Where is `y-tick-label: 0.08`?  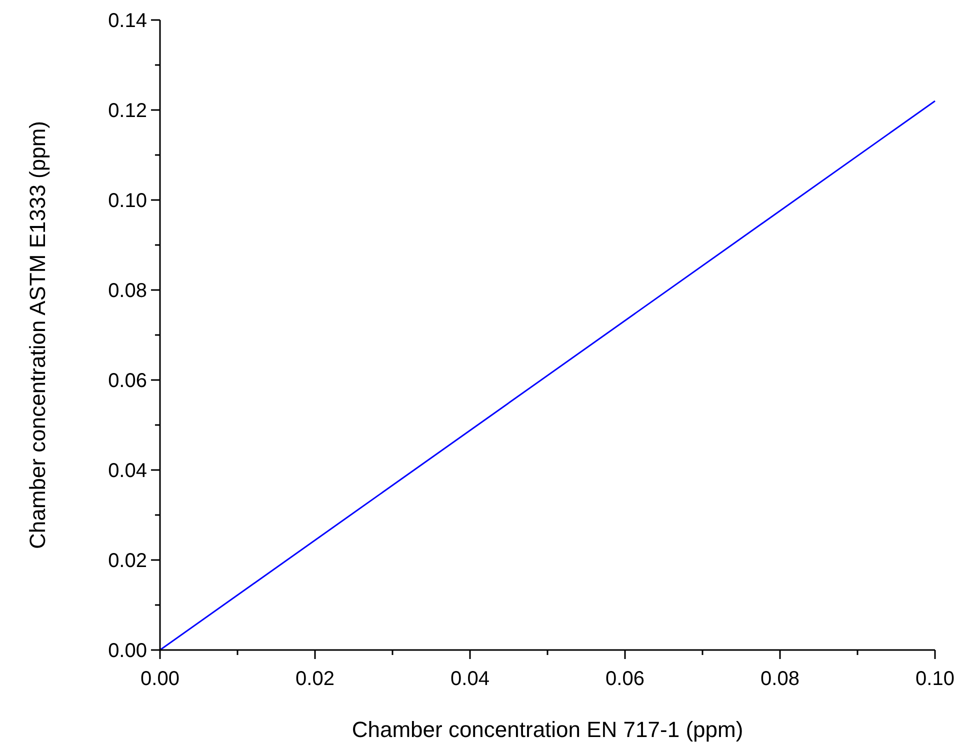 y-tick-label: 0.08 is located at coordinates (127, 291).